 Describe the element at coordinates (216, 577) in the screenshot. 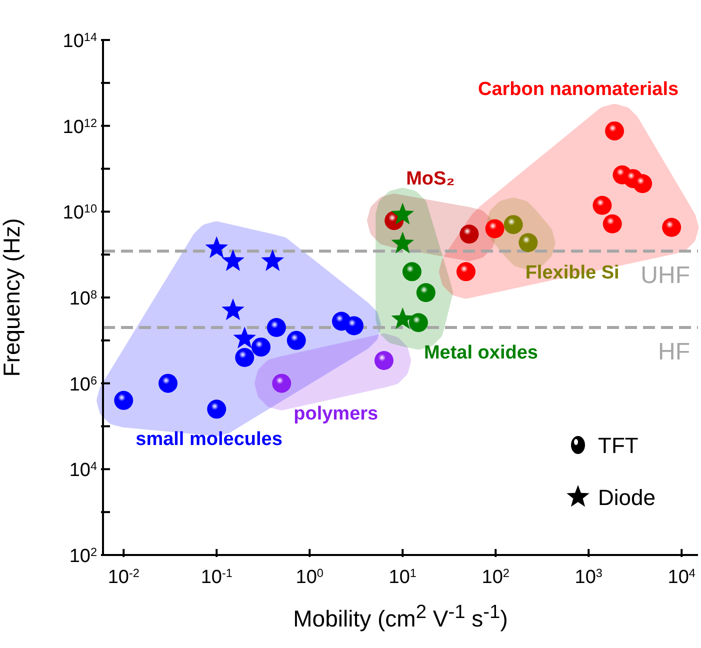

I see `x-tick-label: 10$^{-1}$` at that location.